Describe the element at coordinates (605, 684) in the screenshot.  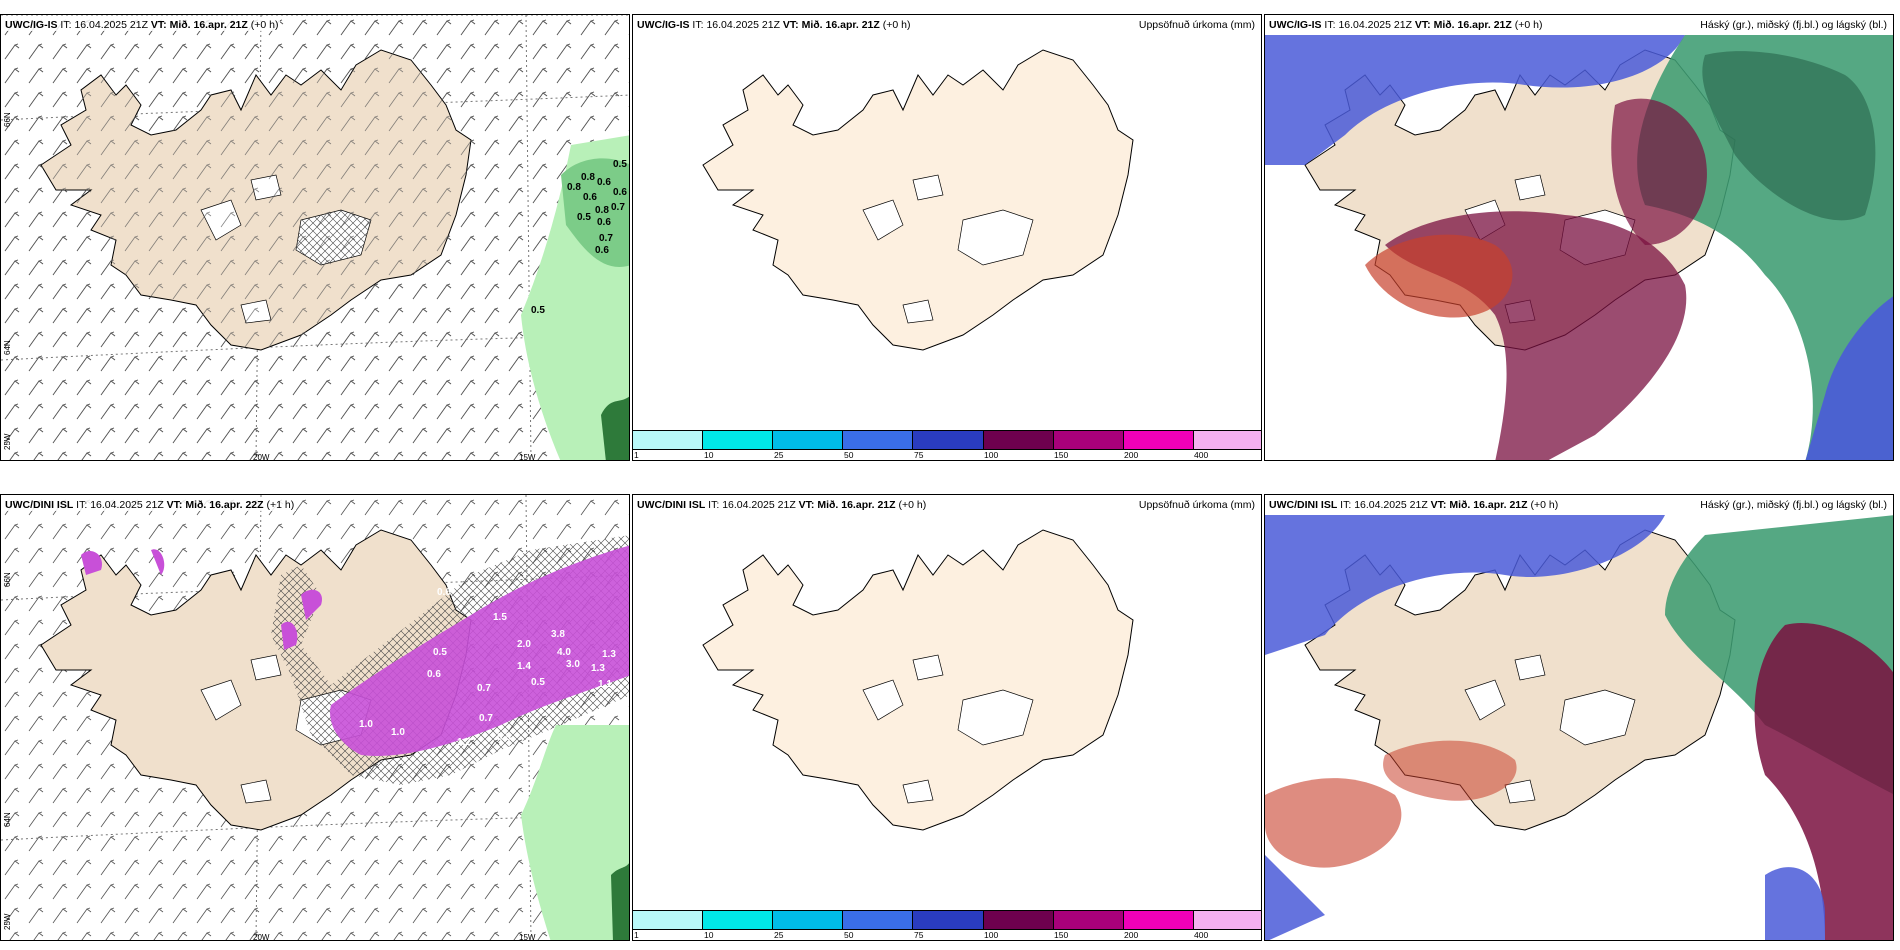
I see `value-label: 1.1` at that location.